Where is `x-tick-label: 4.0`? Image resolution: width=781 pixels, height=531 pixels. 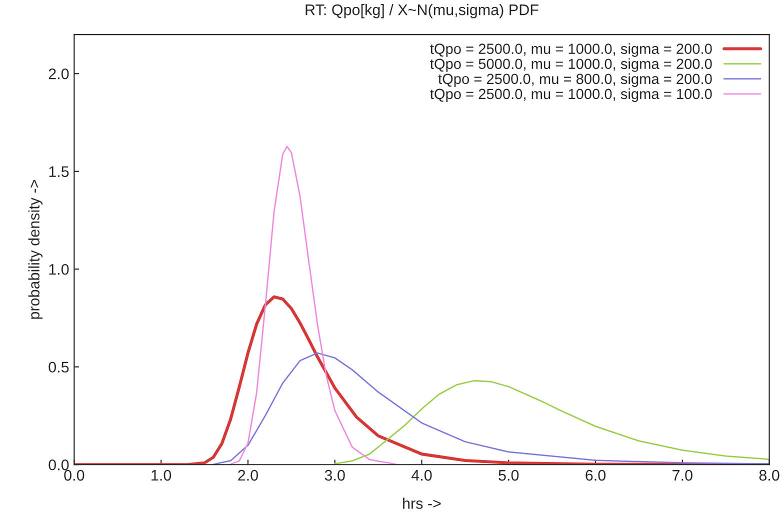 x-tick-label: 4.0 is located at coordinates (421, 475).